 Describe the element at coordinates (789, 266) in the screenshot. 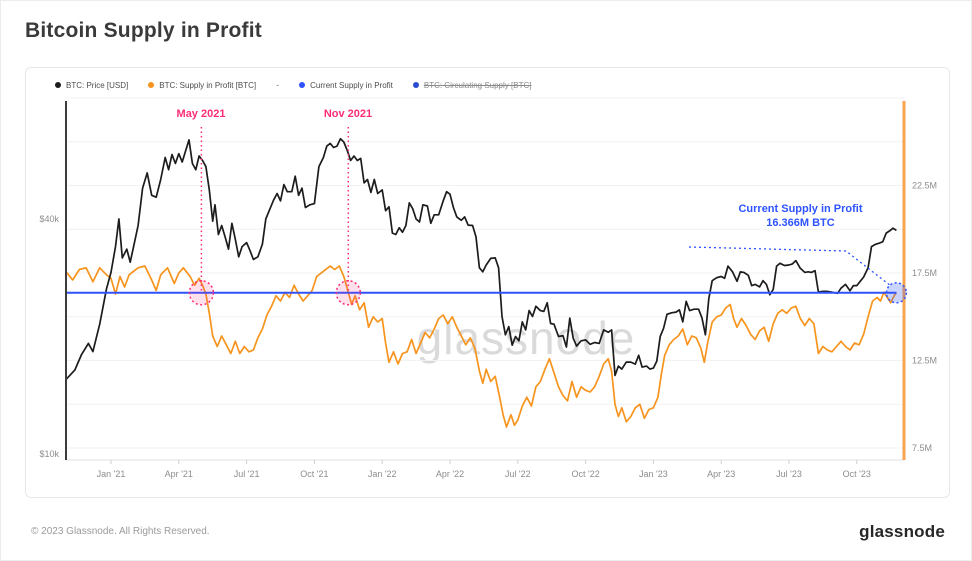

I see `current-supply-leader-line` at that location.